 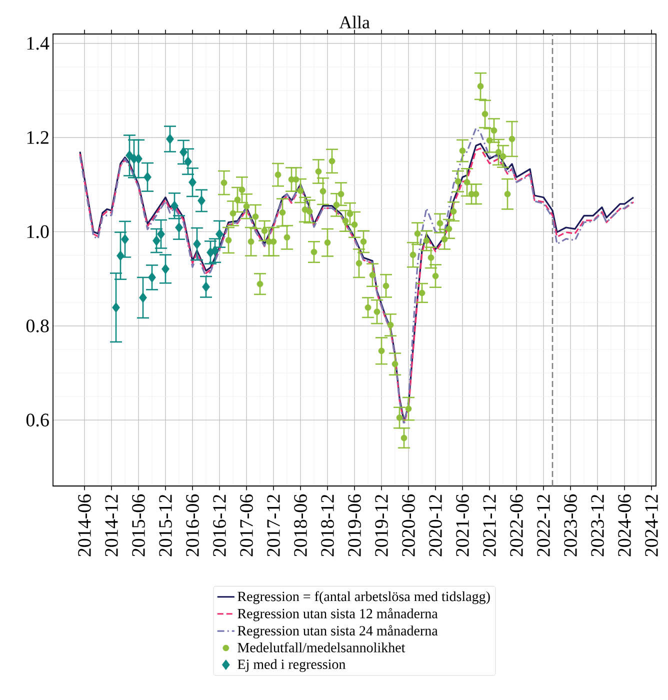 I want to click on y-tick-label: 1.0, so click(x=38, y=231).